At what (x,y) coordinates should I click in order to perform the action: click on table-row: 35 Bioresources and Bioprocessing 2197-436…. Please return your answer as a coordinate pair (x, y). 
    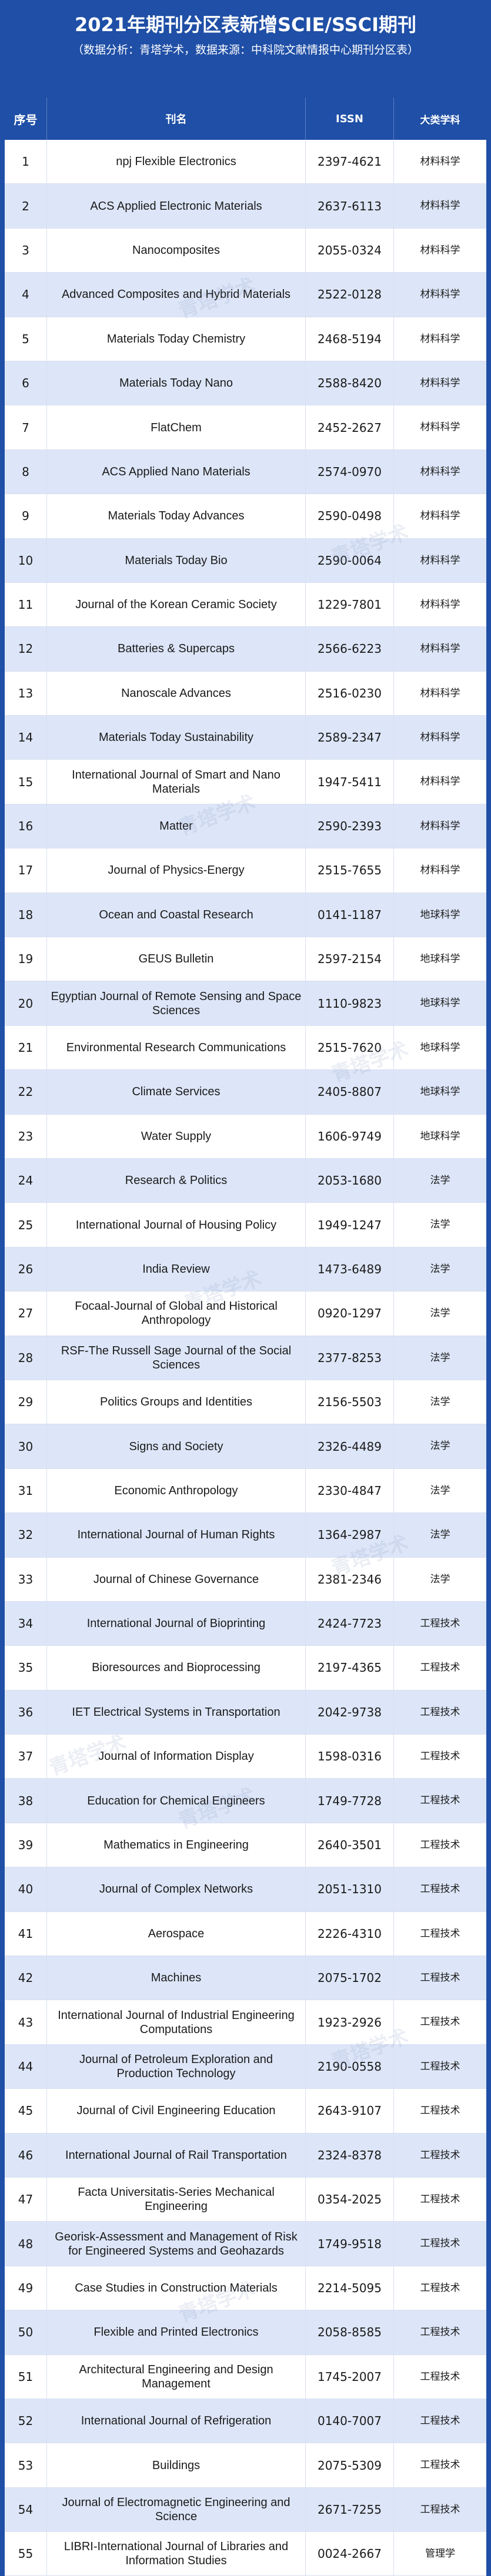
    Looking at the image, I should click on (245, 1668).